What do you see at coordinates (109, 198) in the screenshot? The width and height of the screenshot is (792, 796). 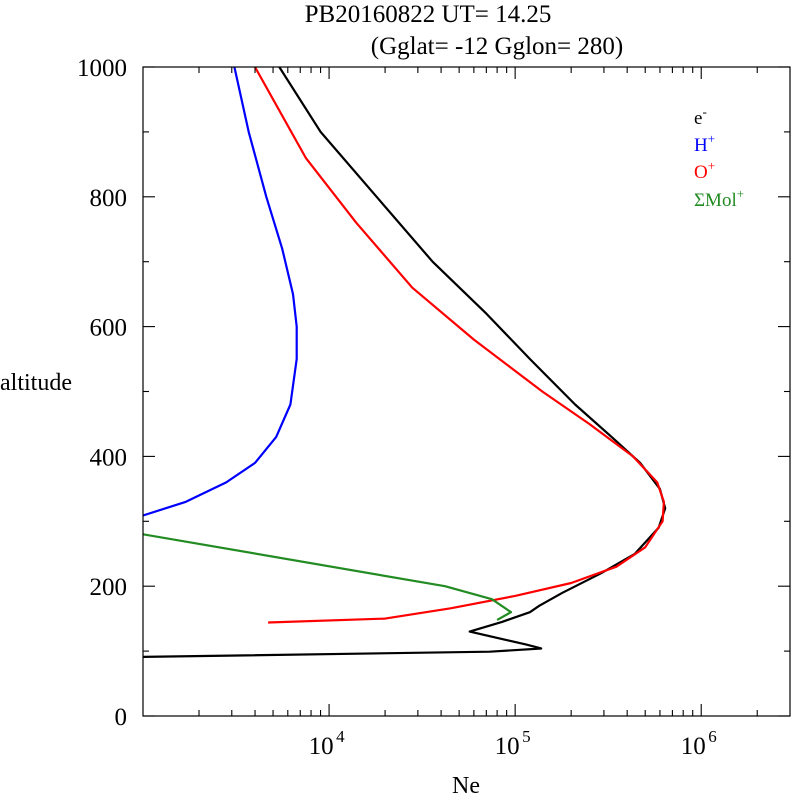 I see `y-tick-label: 800` at bounding box center [109, 198].